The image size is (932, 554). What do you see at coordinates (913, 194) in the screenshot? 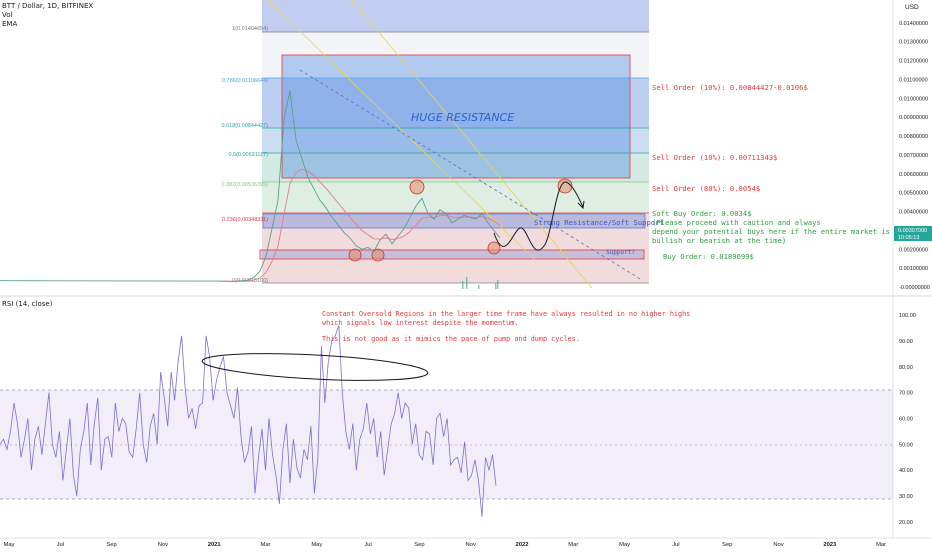
I see `price-tick-label: 0.00500000` at bounding box center [913, 194].